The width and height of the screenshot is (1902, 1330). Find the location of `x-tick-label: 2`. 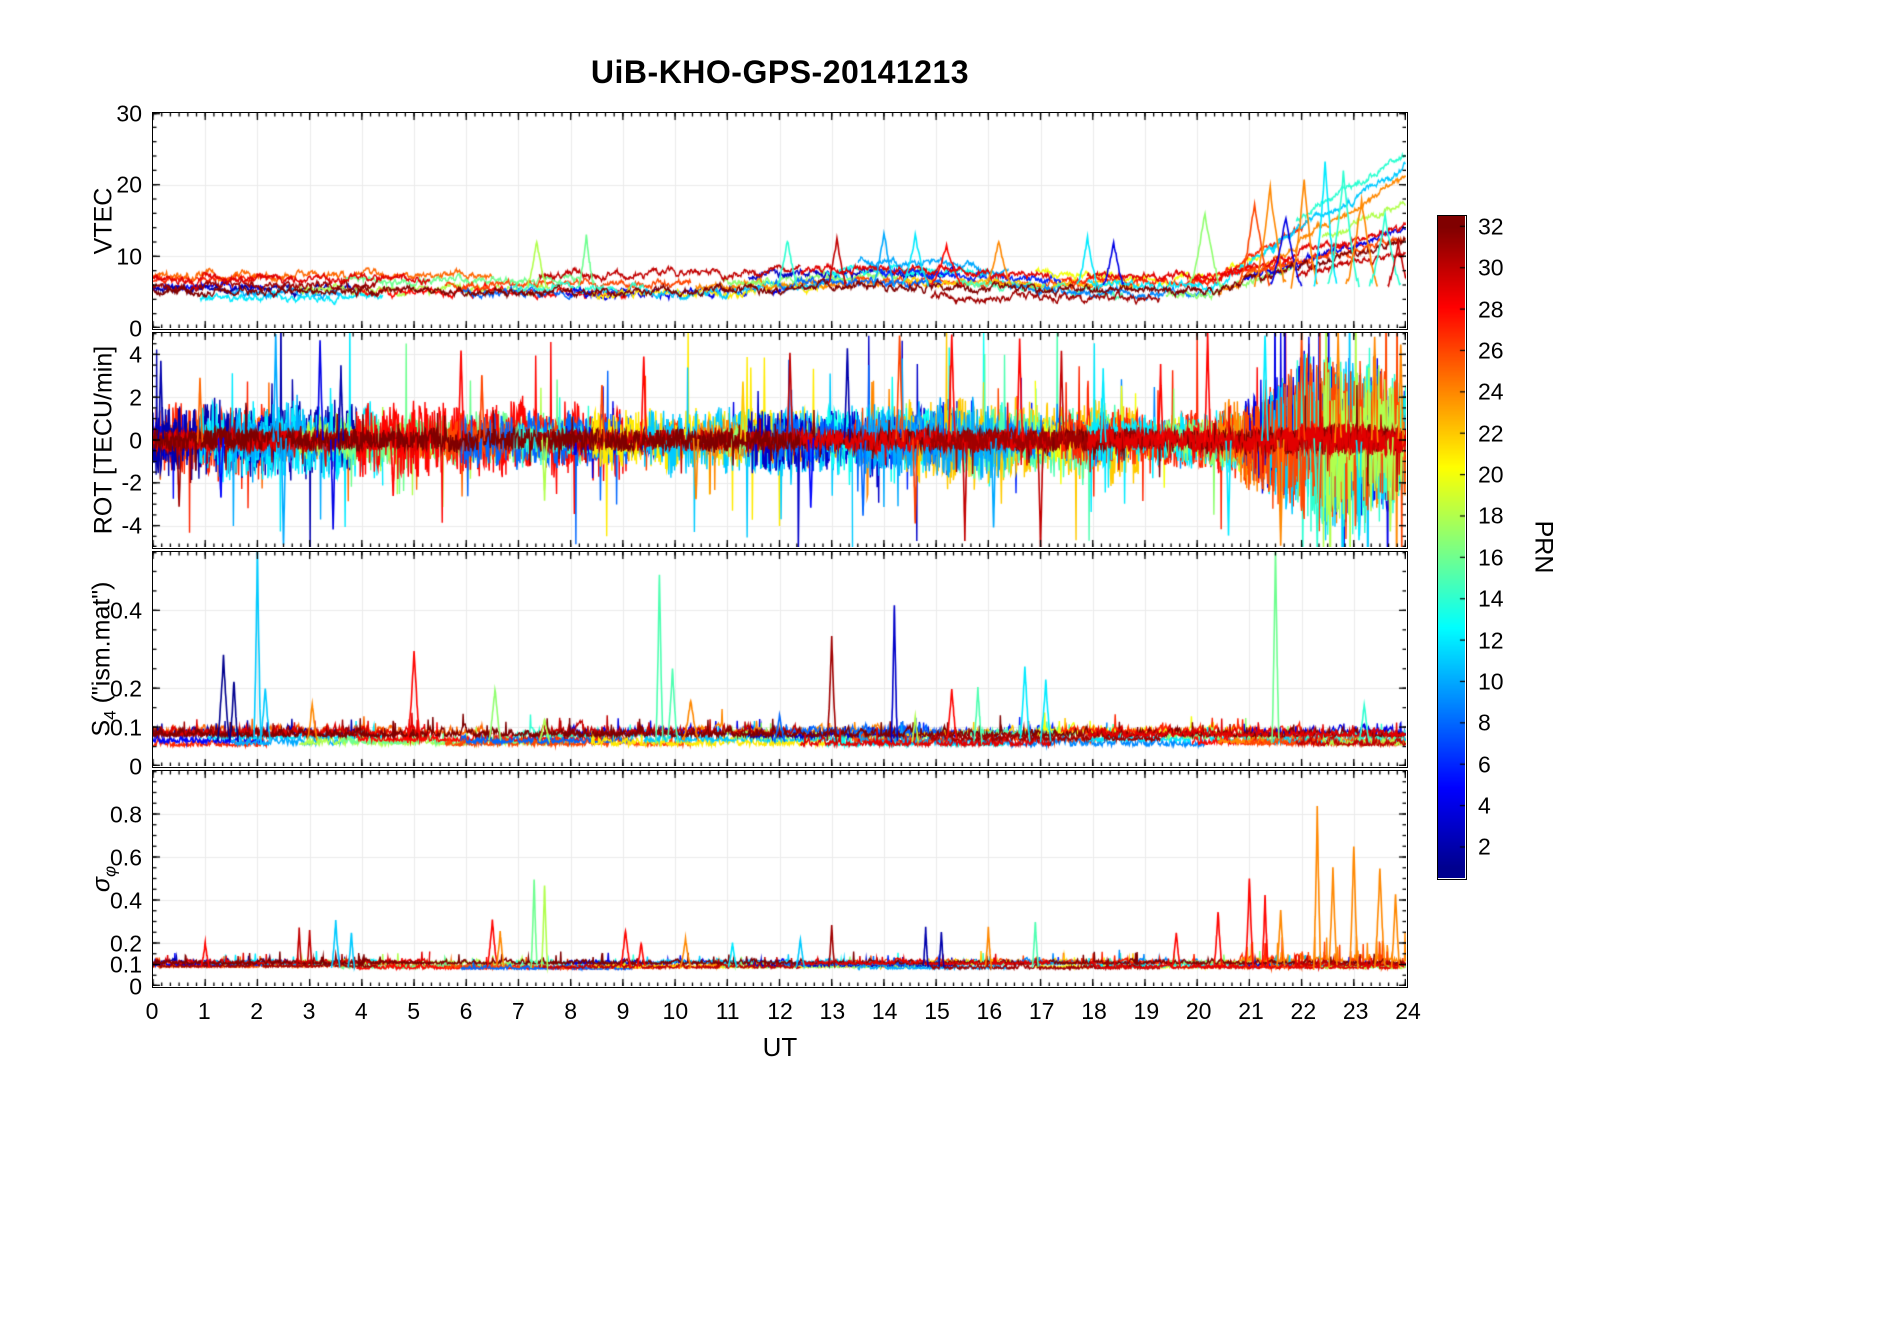

x-tick-label: 2 is located at coordinates (257, 1011).